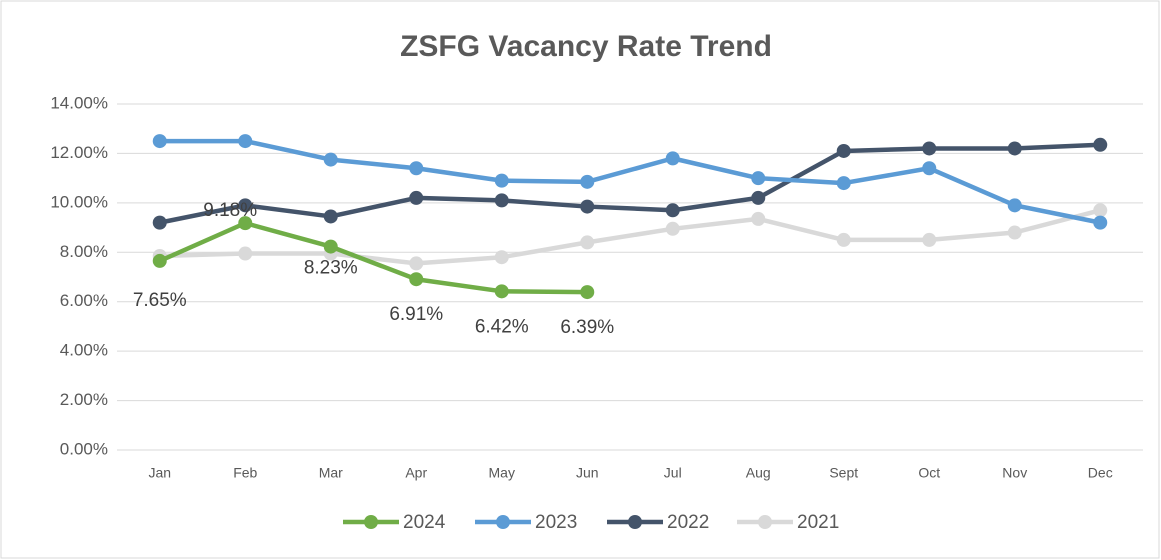 The image size is (1161, 560). I want to click on x-tick-label: Jan, so click(159, 473).